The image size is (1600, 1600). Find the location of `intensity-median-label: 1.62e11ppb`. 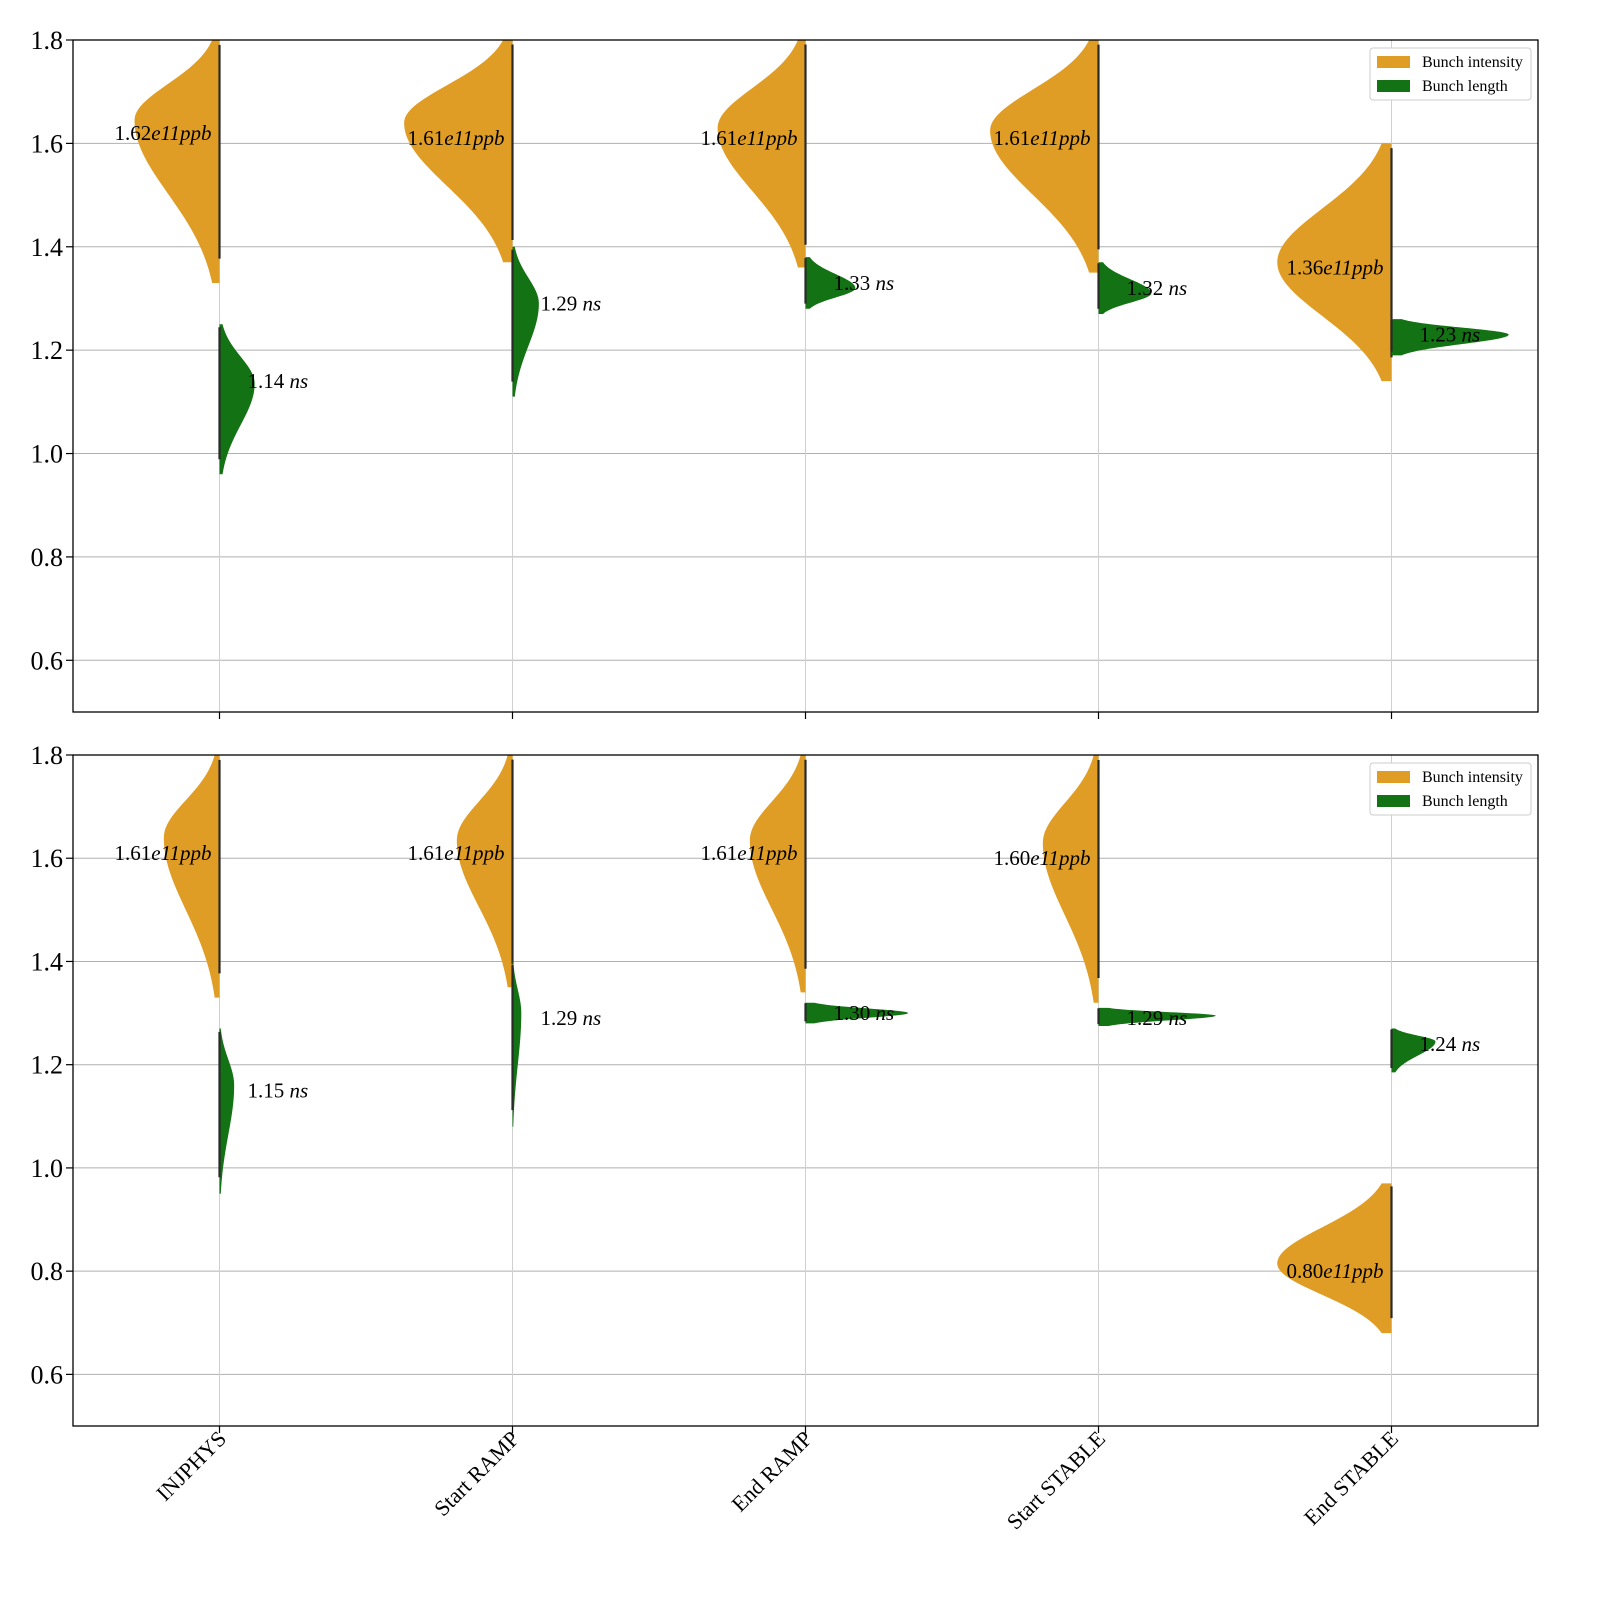

intensity-median-label: 1.62e11ppb is located at coordinates (162, 133).